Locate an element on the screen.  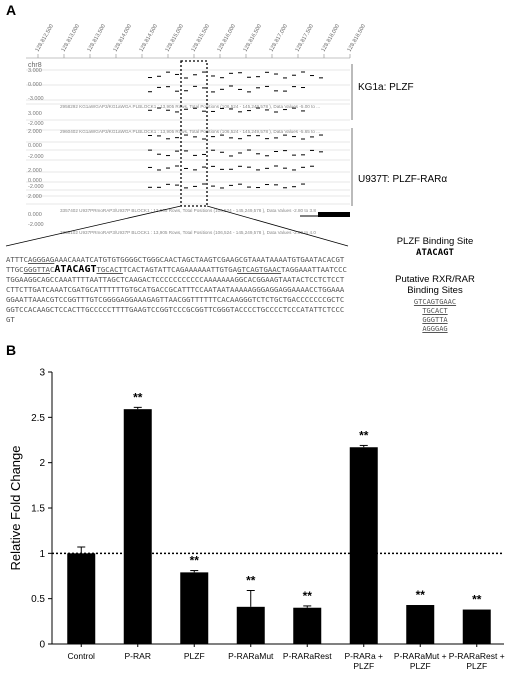
track-scale-value: -3.000 is located at coordinates (36, 99).